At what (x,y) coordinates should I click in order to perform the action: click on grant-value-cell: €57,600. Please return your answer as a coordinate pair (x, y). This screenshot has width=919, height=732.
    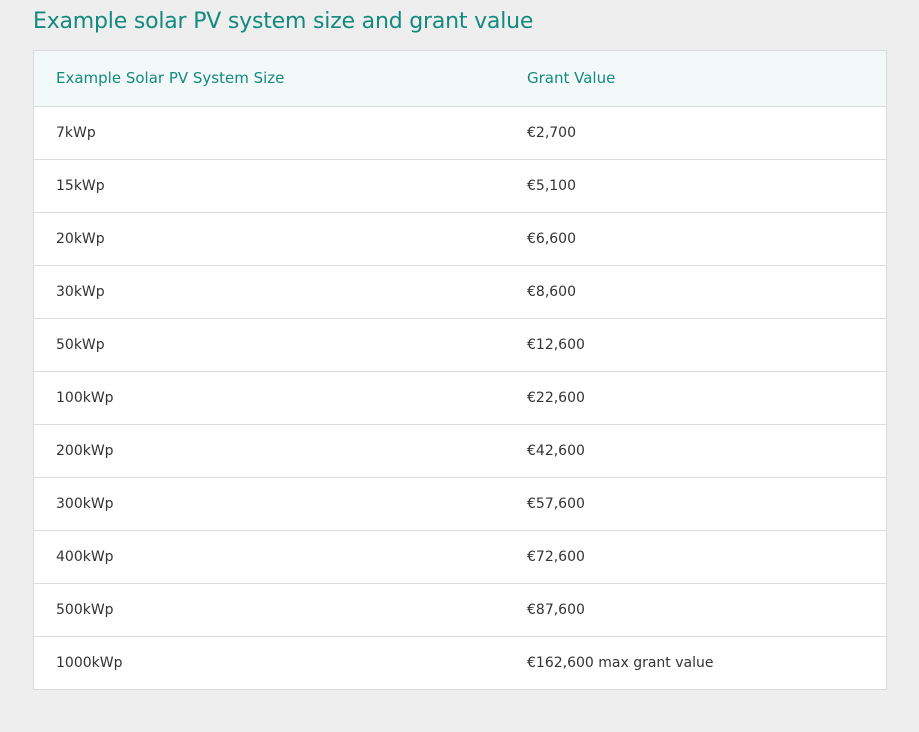
    Looking at the image, I should click on (695, 504).